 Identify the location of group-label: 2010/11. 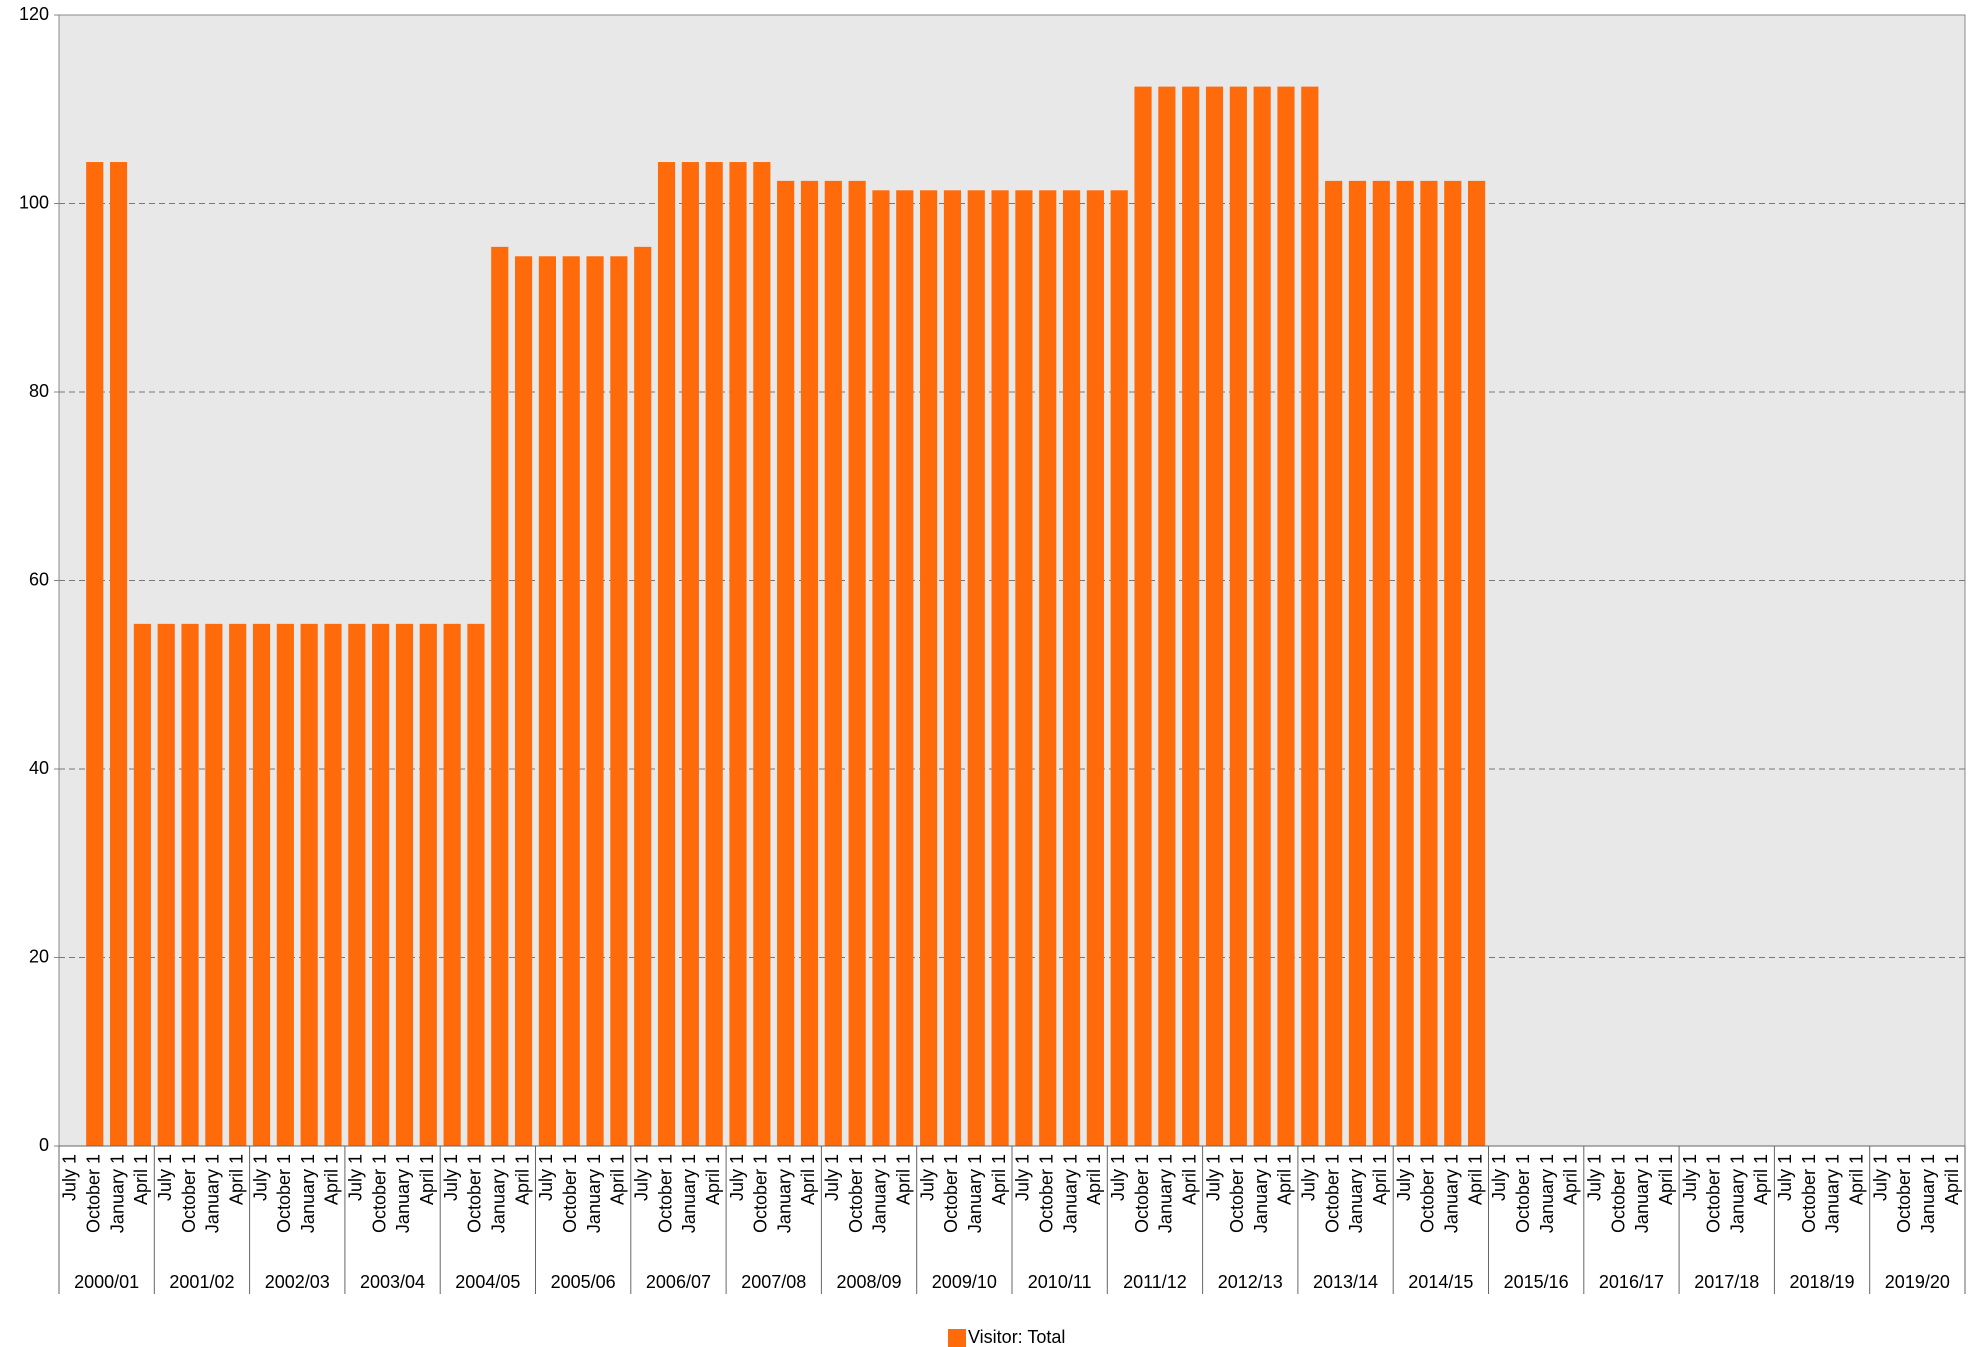
(1060, 1282).